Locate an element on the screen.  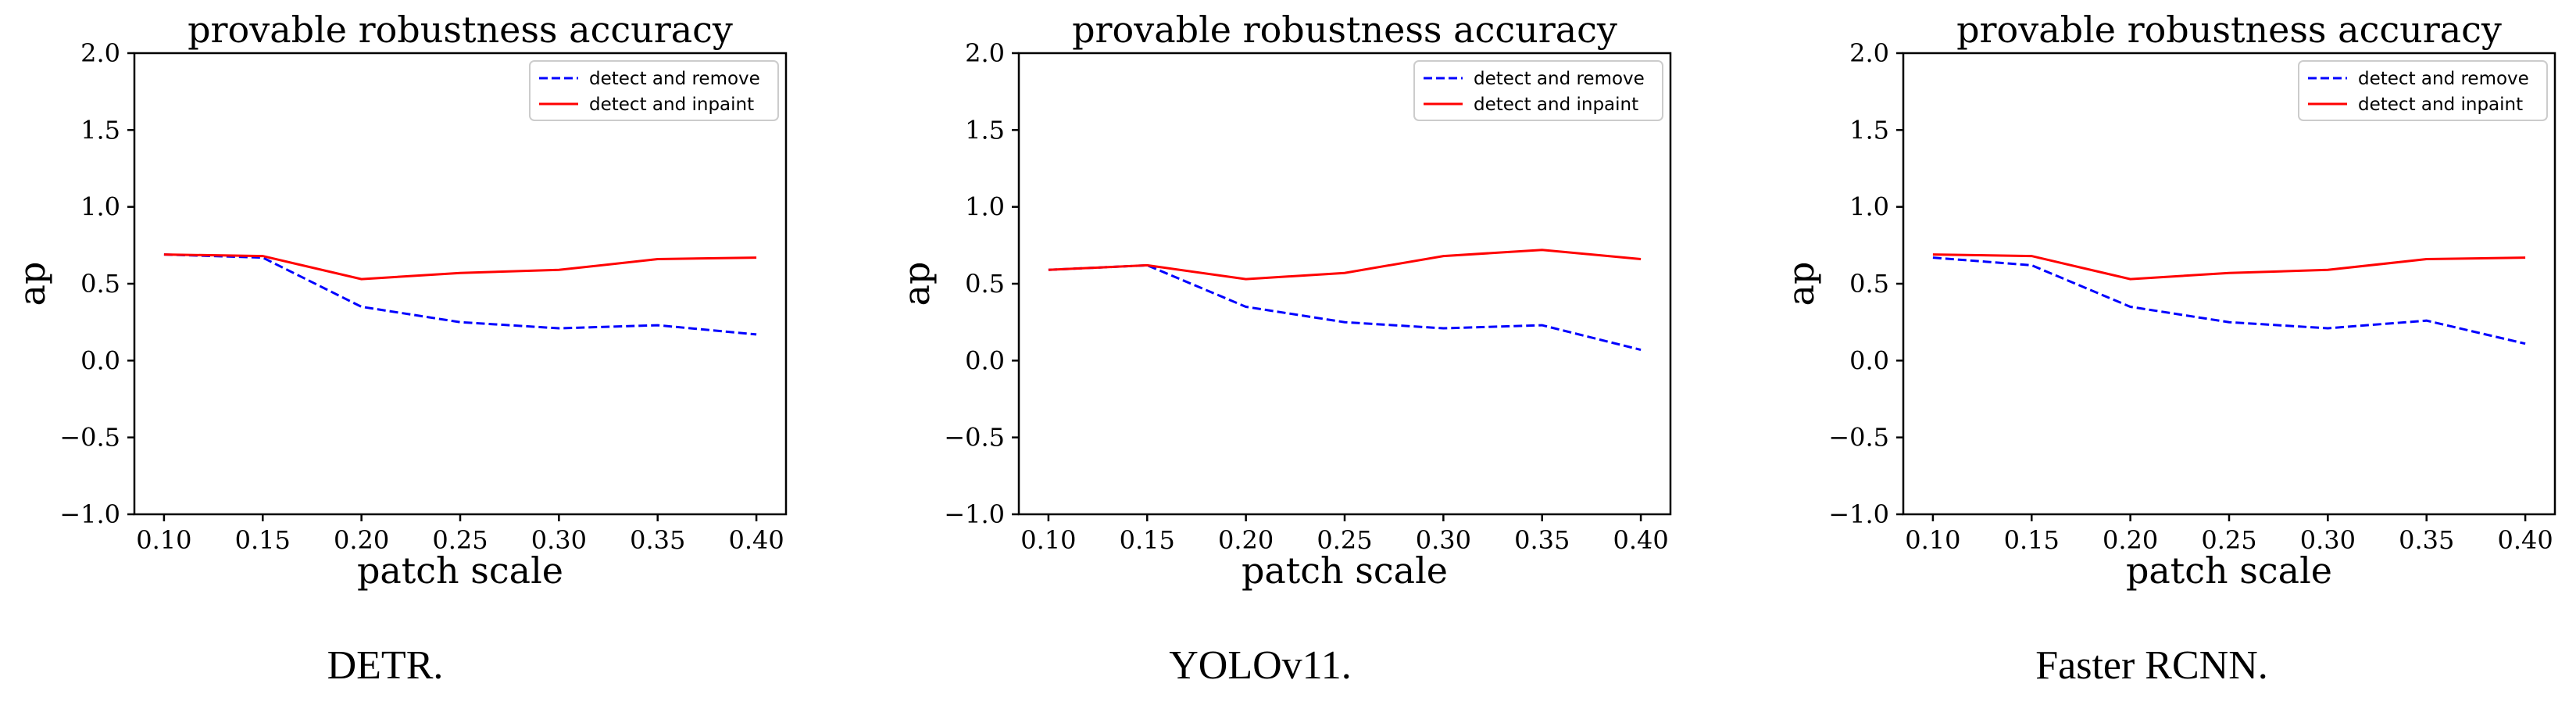
figure-caption: YOLOv11. is located at coordinates (1261, 666).